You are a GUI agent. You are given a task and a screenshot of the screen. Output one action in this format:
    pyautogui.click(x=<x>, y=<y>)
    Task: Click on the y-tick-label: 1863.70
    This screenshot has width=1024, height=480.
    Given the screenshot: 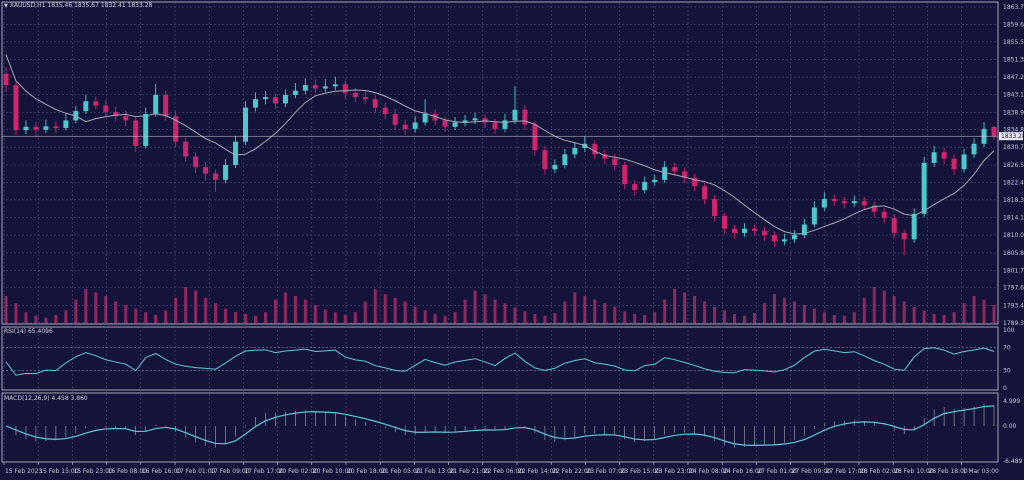 What is the action you would take?
    pyautogui.click(x=1013, y=7)
    